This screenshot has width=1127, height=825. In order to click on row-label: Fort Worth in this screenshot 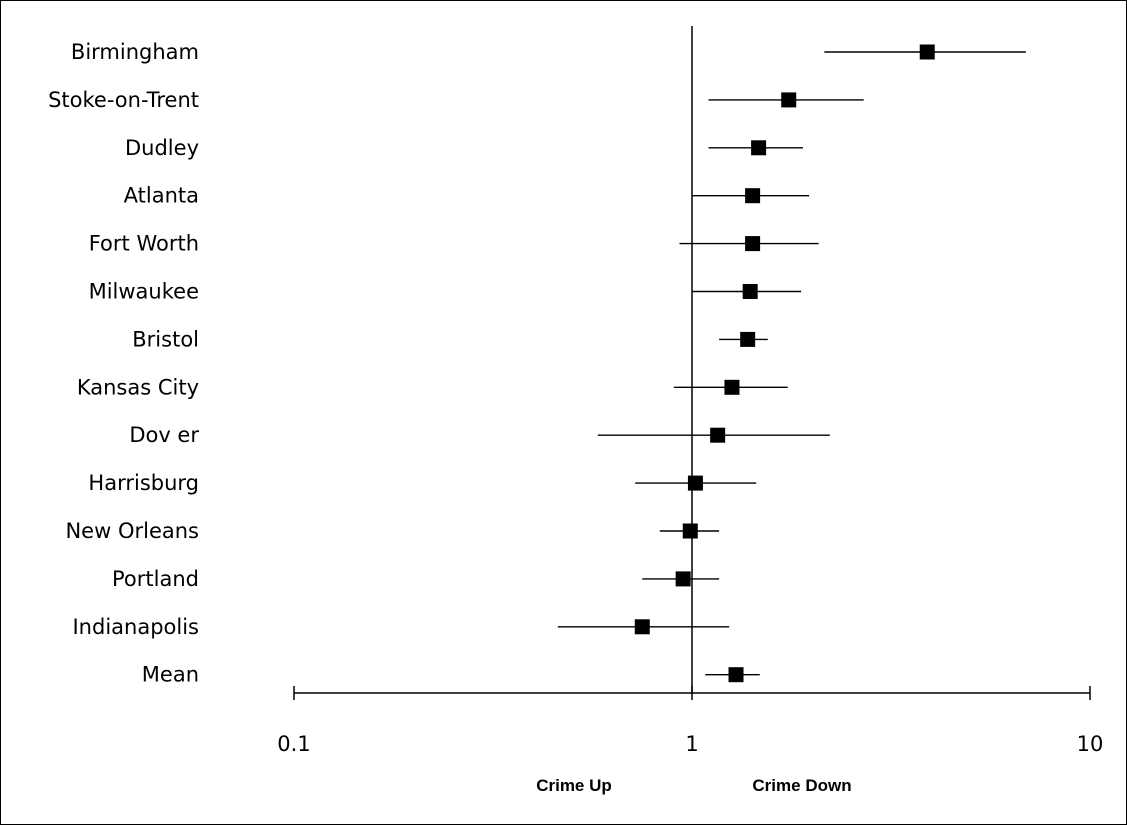, I will do `click(144, 244)`.